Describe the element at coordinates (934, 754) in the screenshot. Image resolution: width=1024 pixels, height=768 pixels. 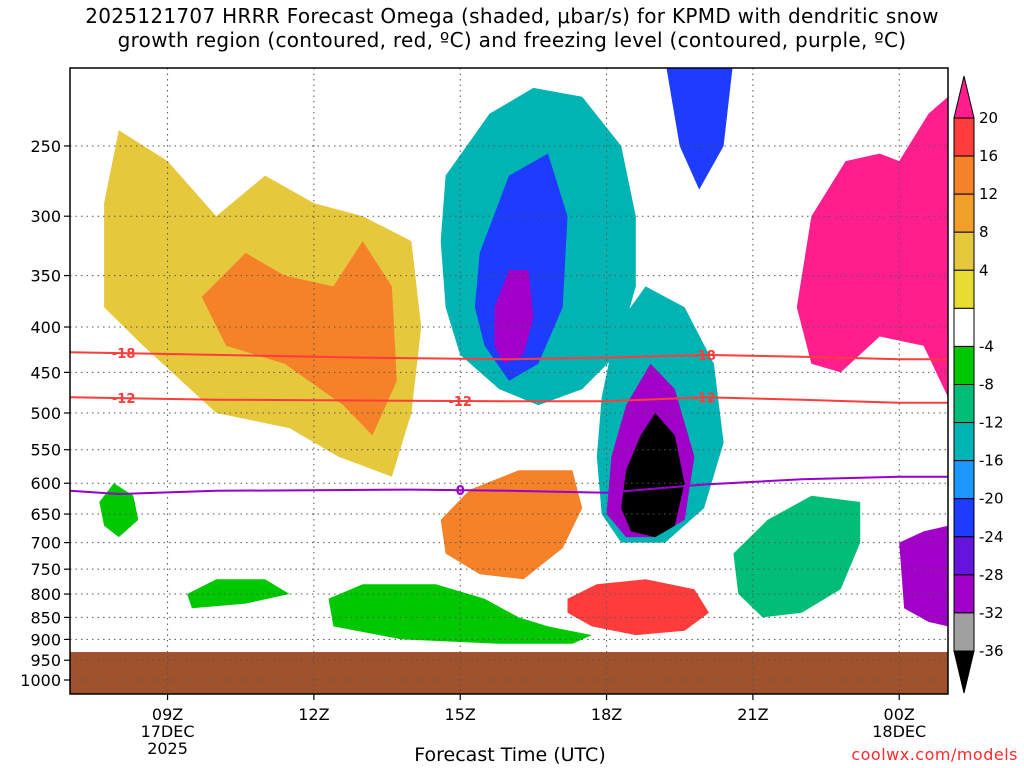
I see `source-credit: coolwx.com/models` at that location.